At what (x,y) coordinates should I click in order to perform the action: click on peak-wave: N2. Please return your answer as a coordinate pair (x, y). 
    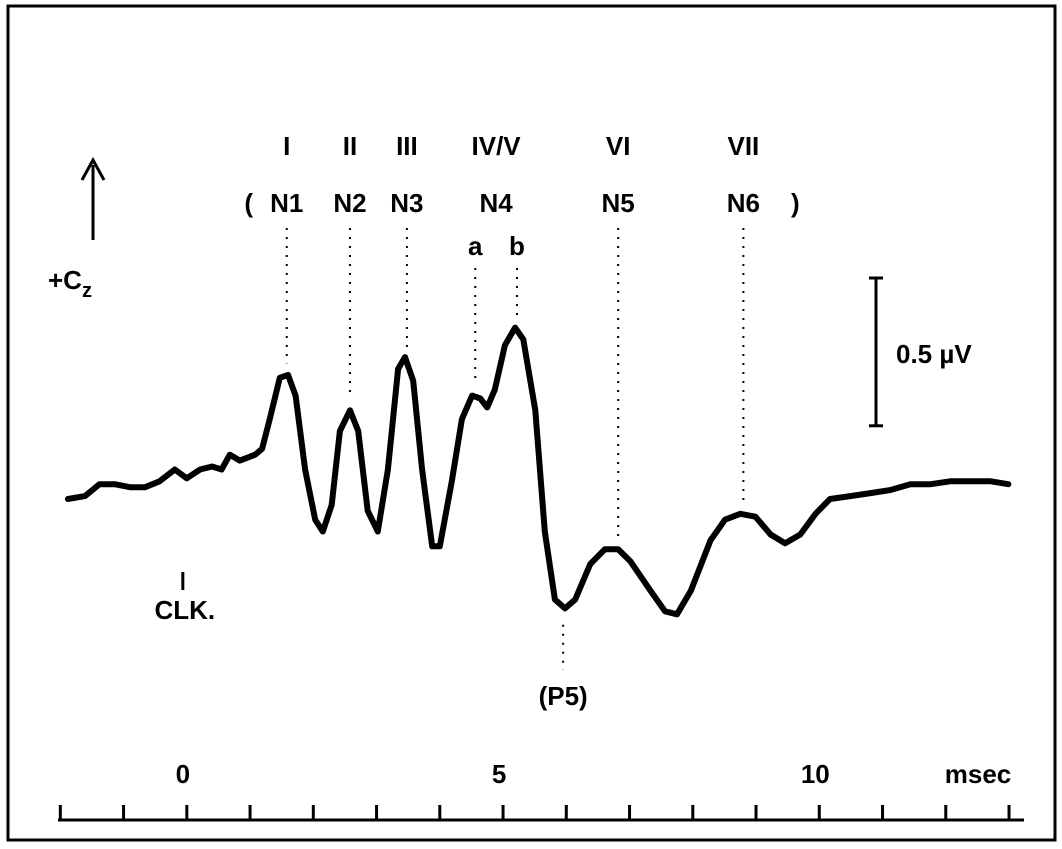
    Looking at the image, I should click on (349, 203).